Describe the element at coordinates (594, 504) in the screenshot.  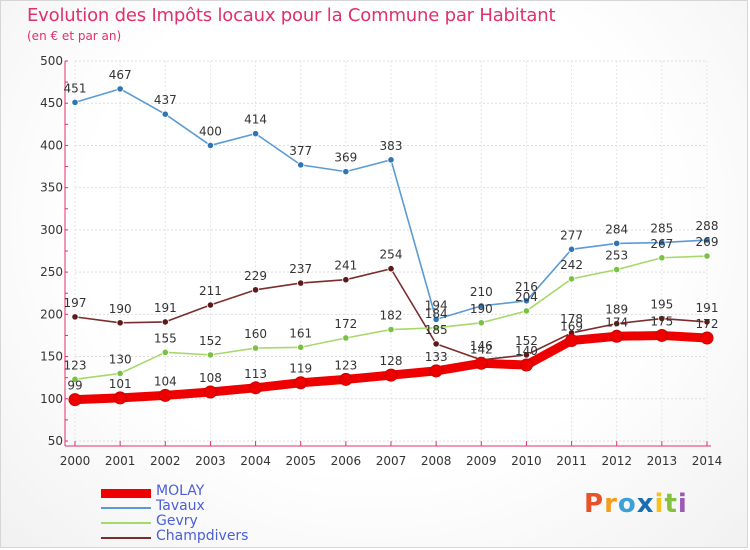
I see `brand-letter: P` at that location.